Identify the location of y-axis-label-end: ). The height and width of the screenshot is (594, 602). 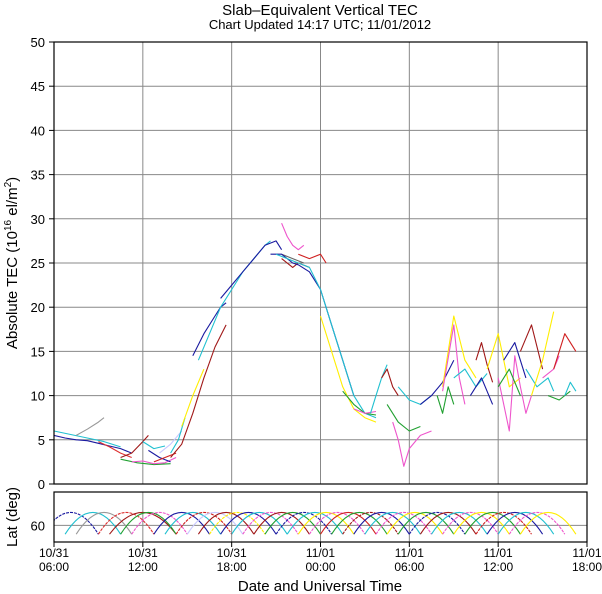
(12, 179).